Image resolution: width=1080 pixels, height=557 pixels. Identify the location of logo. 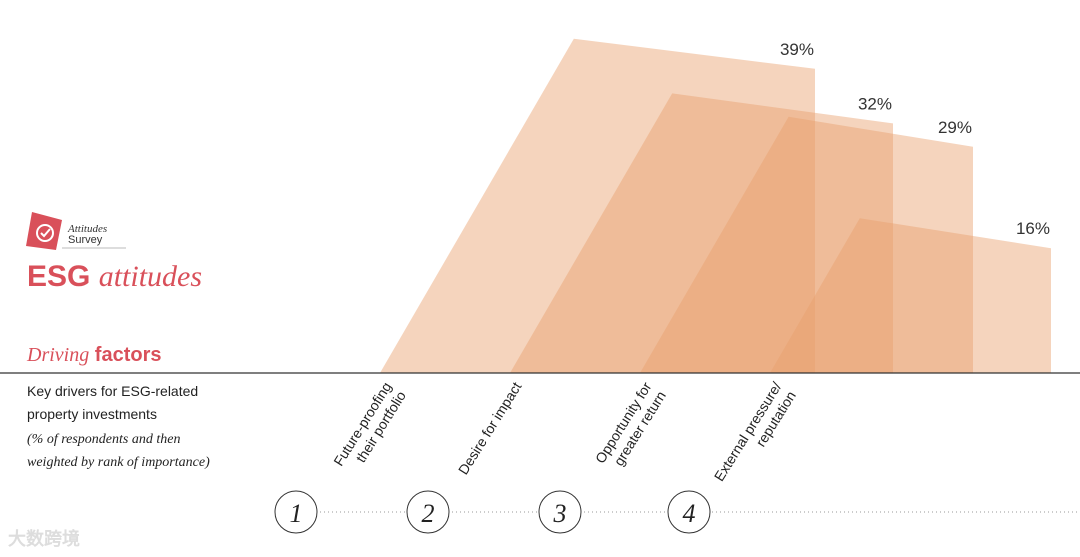
(76, 231).